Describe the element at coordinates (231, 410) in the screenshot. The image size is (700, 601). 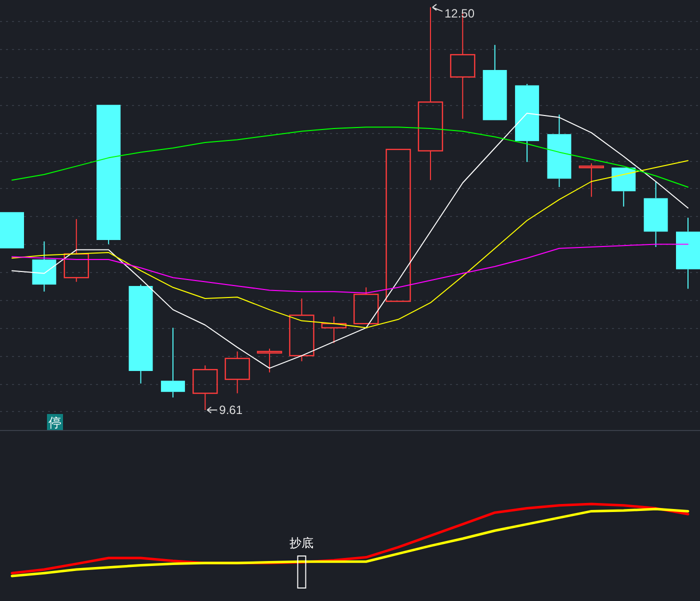
I see `annotation: 9.61` at that location.